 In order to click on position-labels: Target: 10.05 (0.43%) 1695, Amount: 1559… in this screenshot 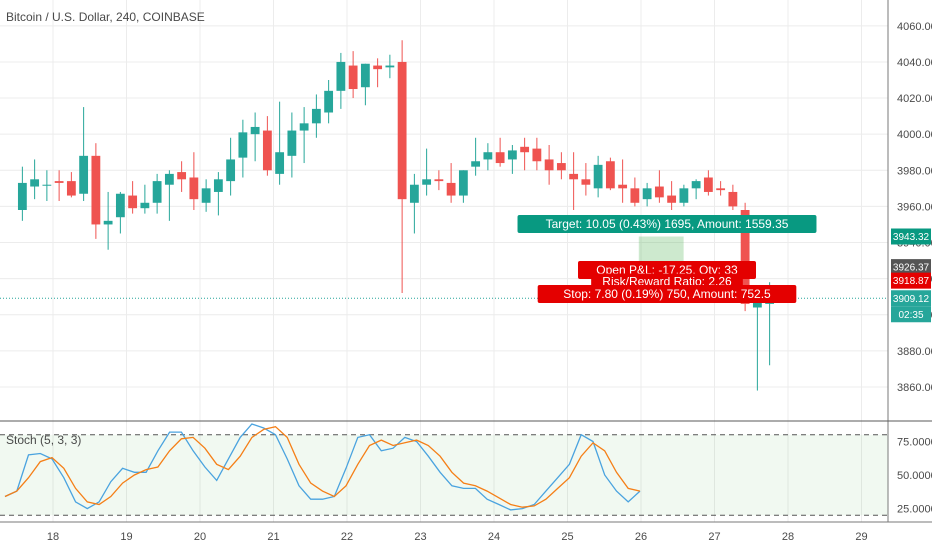, I will do `click(724, 269)`.